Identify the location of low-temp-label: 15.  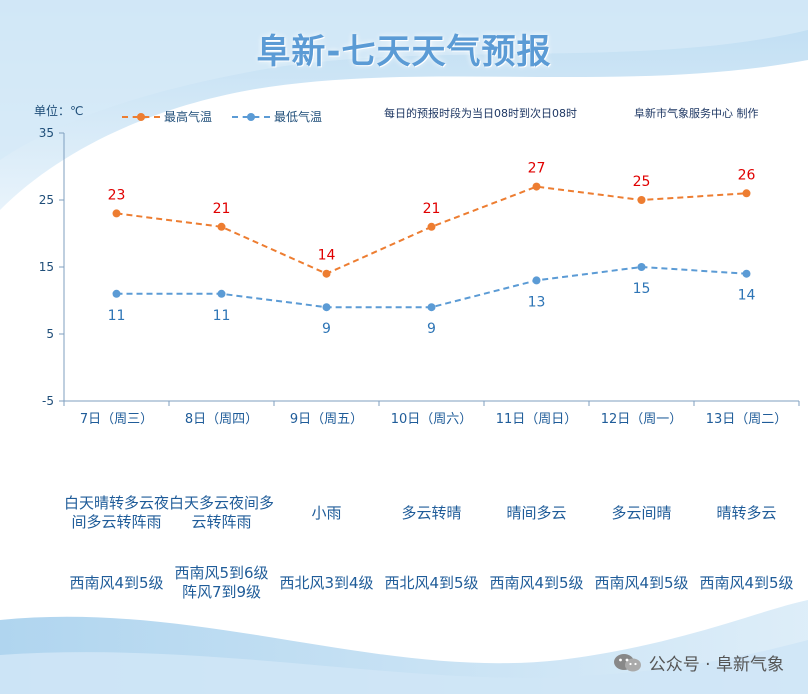
(642, 289).